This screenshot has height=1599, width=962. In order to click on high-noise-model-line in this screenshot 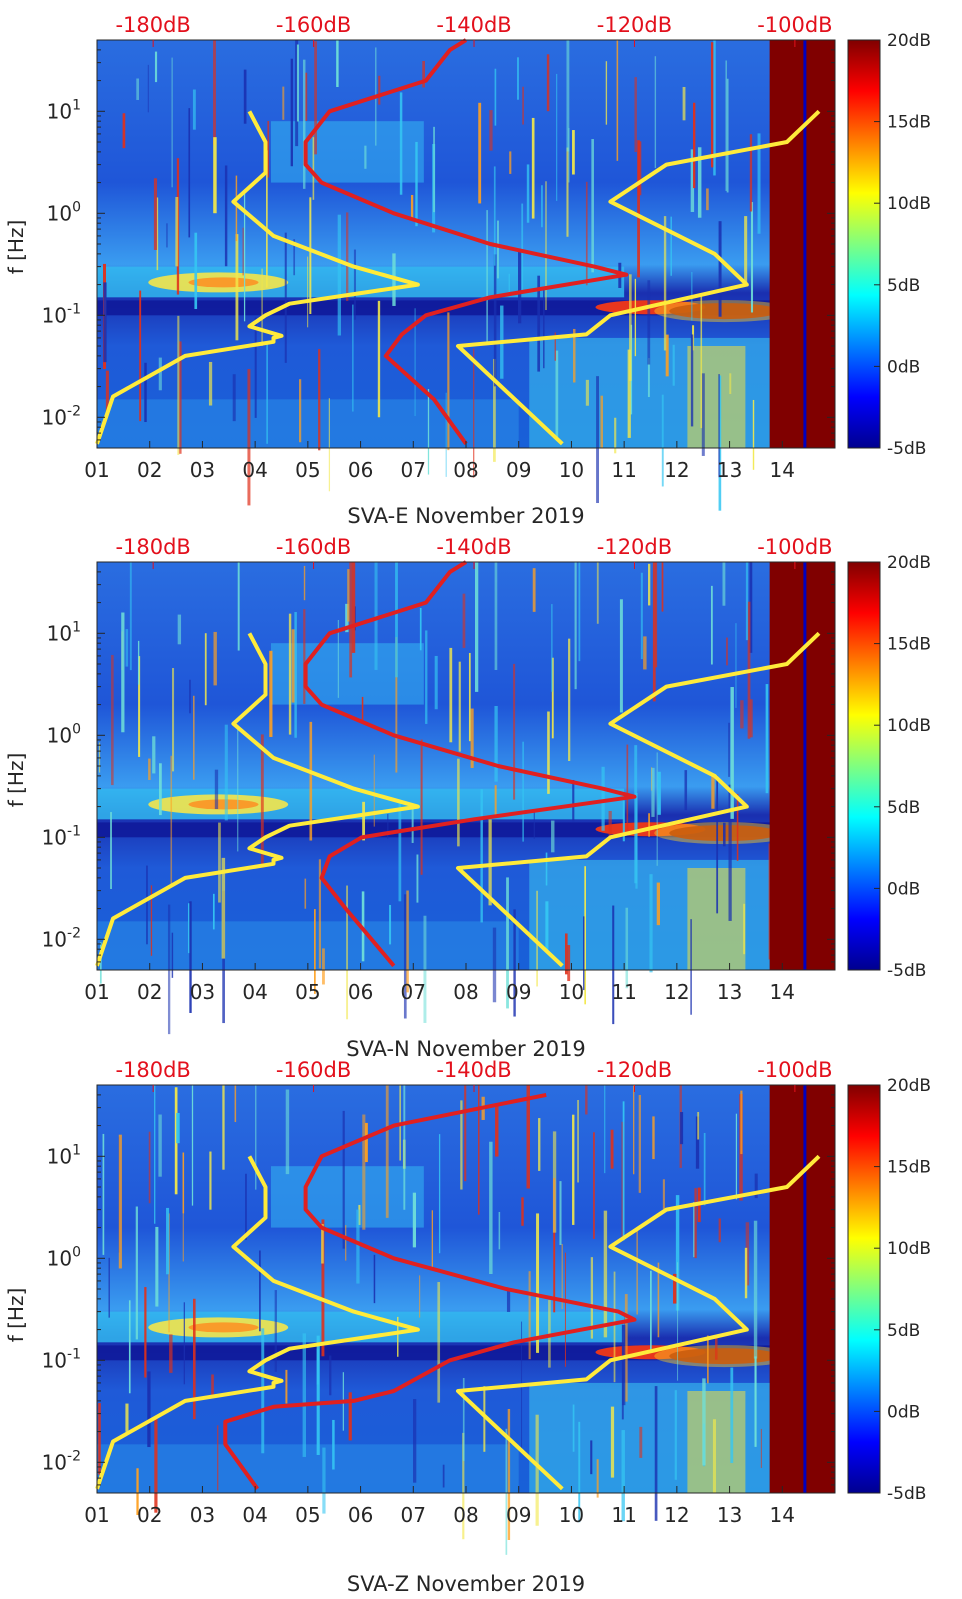, I will do `click(638, 277)`.